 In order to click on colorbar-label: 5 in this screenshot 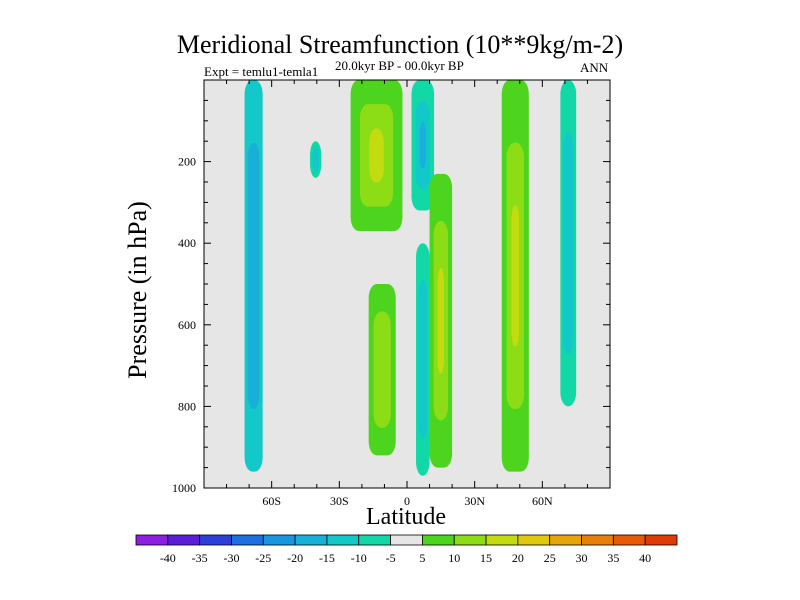, I will do `click(422, 558)`.